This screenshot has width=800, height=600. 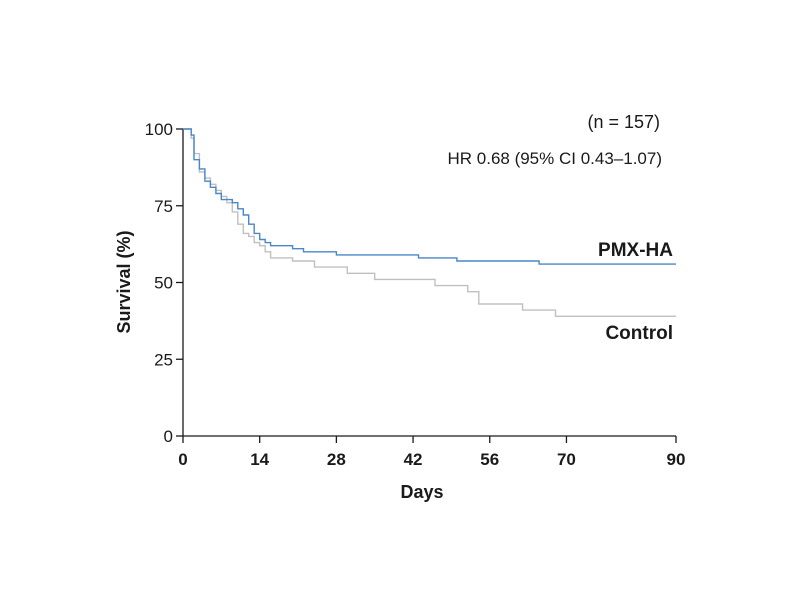 I want to click on series-label-control: Control, so click(x=639, y=333).